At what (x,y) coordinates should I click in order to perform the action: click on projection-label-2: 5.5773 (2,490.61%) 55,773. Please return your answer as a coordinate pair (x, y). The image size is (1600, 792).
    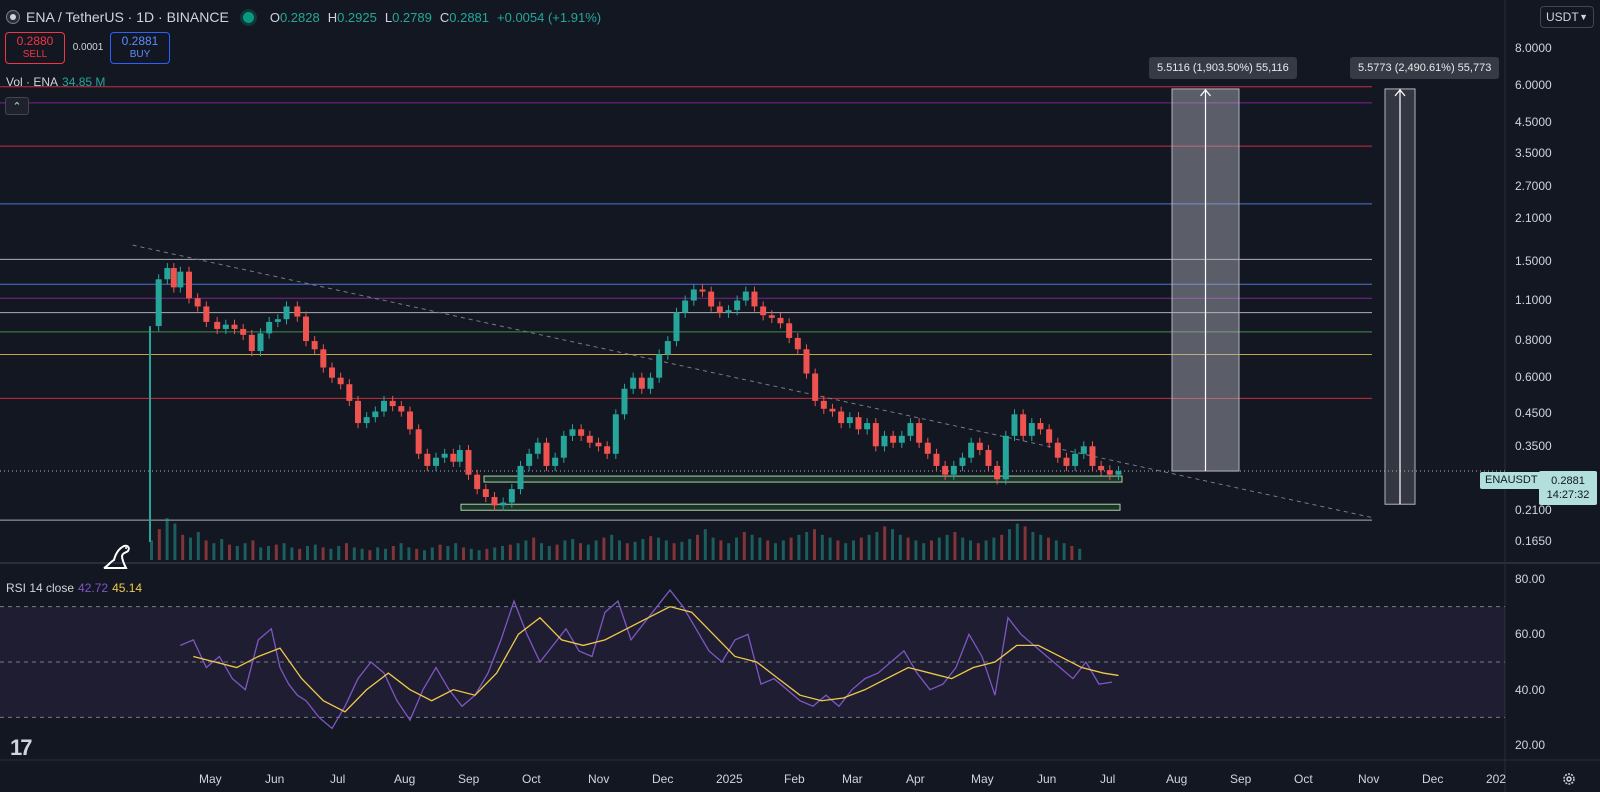
    Looking at the image, I should click on (1425, 68).